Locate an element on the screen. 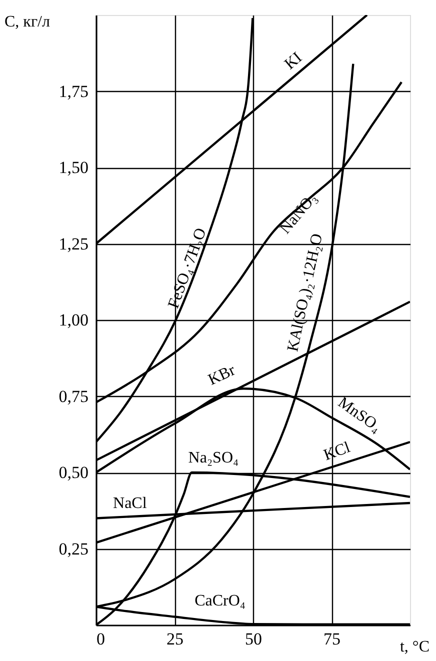  y-tick-label: 0,50 is located at coordinates (73, 472).